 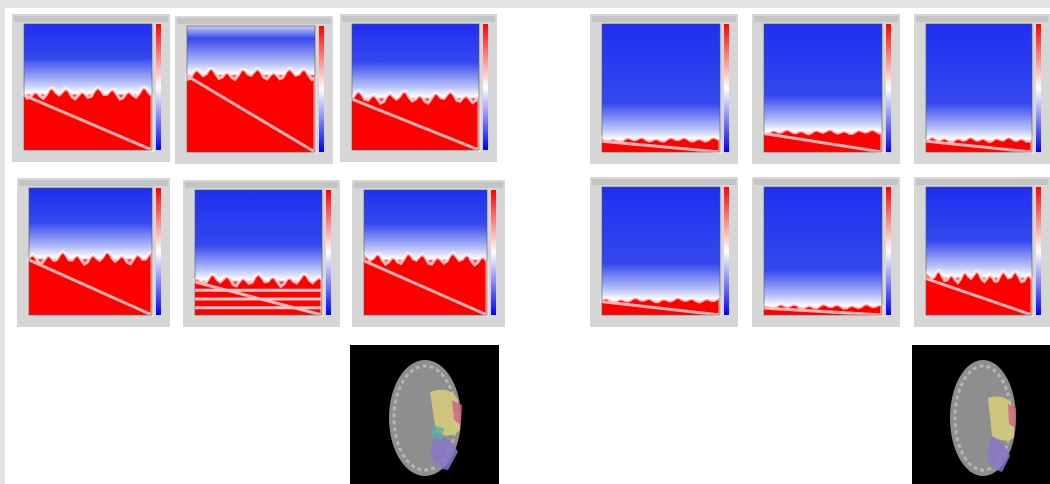 I want to click on brain-image-left, so click(x=424, y=414).